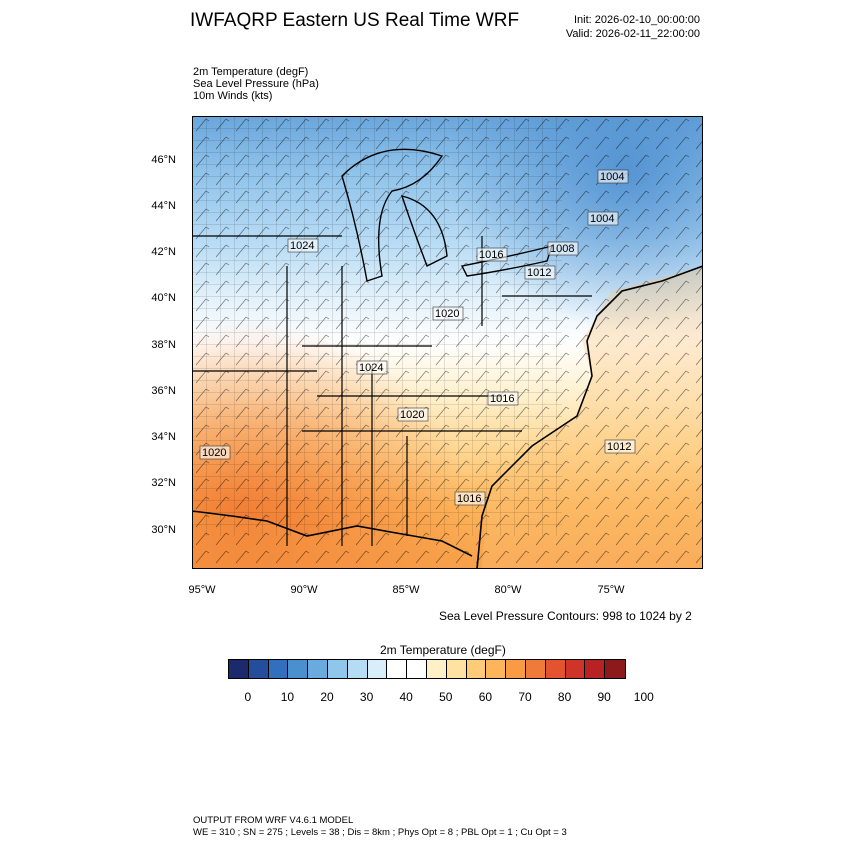  What do you see at coordinates (251, 72) in the screenshot?
I see `field-temperature: 2m Temperature (degF)` at bounding box center [251, 72].